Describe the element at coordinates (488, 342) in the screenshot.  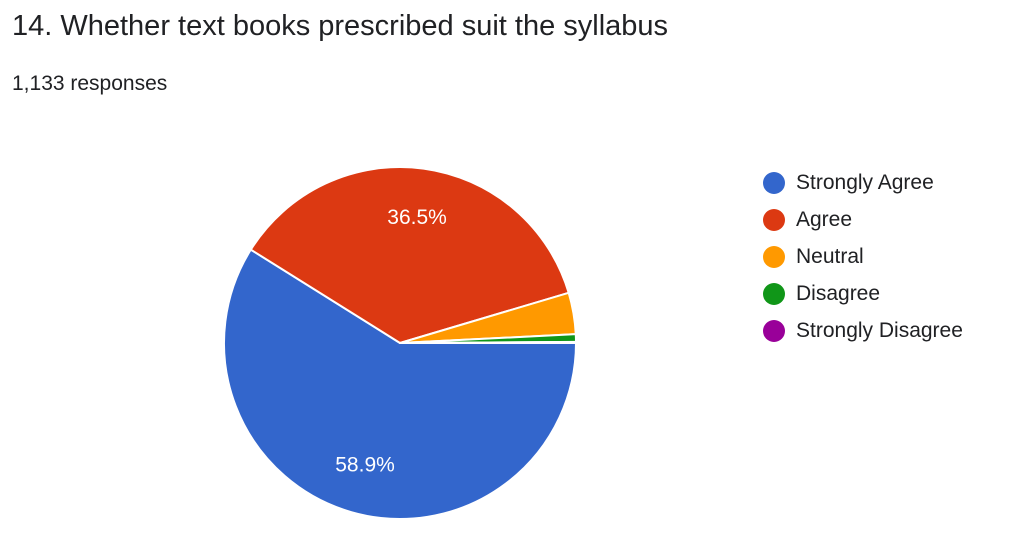
I see `pie-slice-strongly-disagree` at that location.